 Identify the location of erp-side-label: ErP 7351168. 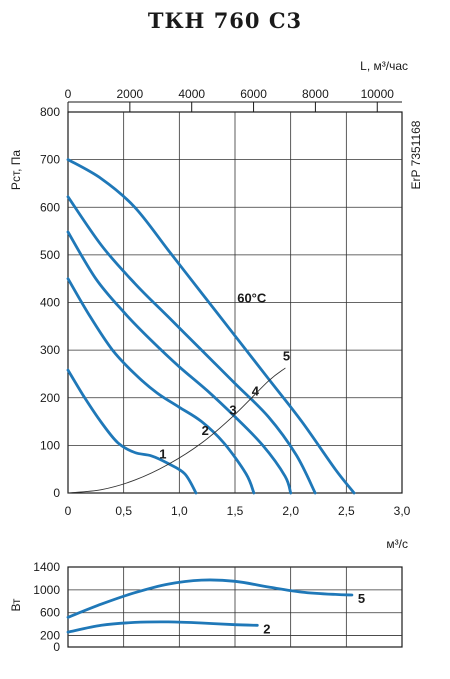
(416, 154).